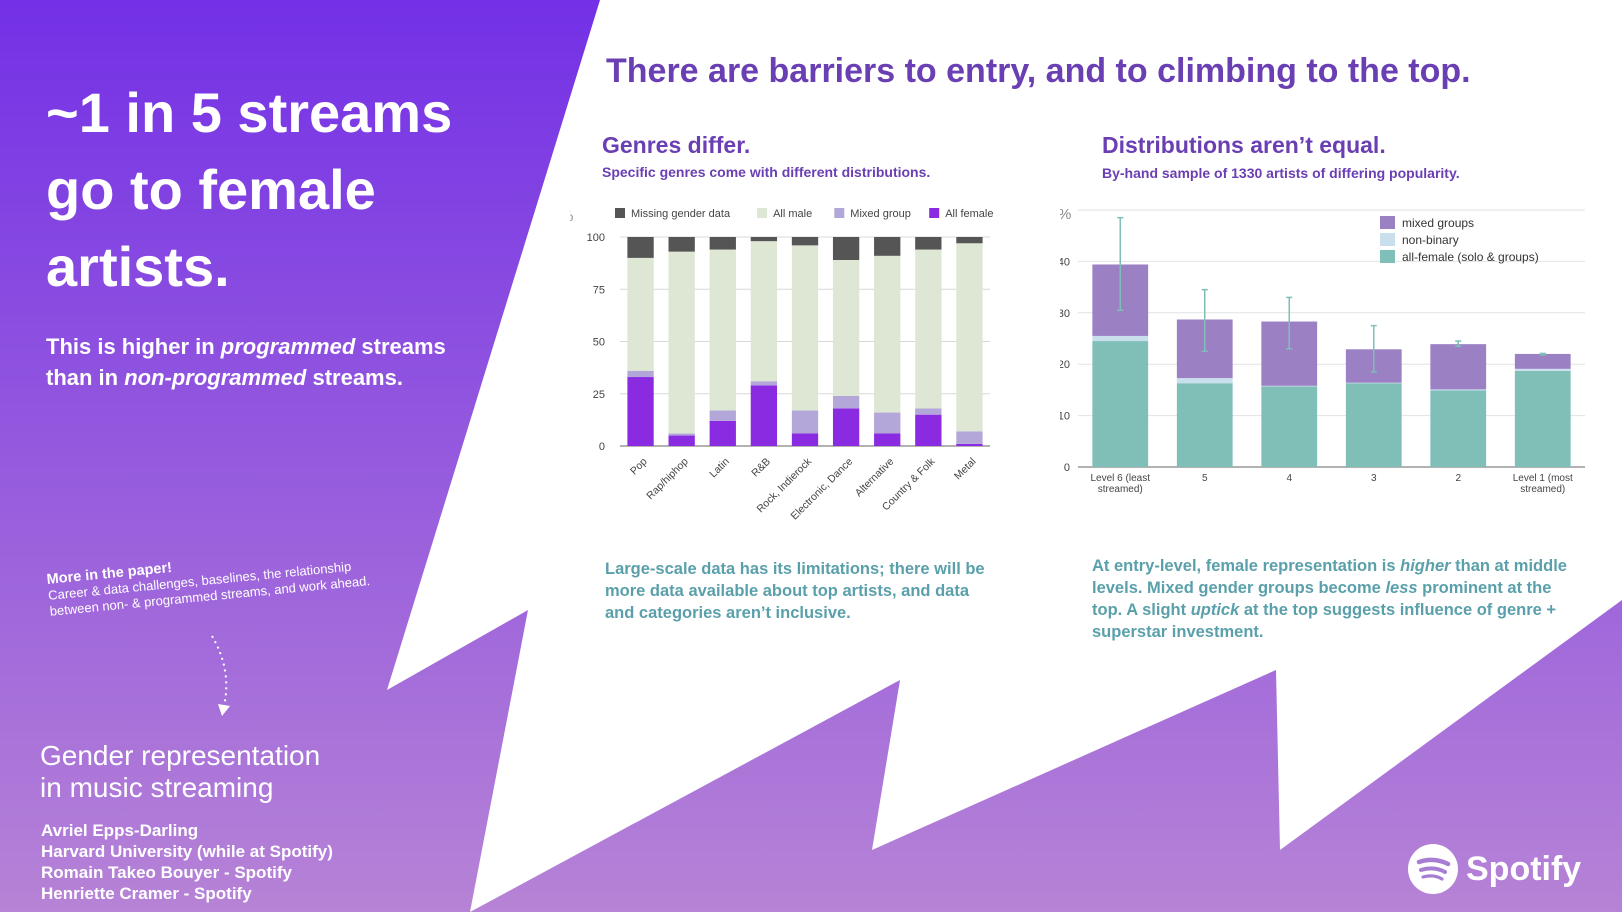 The width and height of the screenshot is (1622, 912). I want to click on legend-label: All male, so click(792, 214).